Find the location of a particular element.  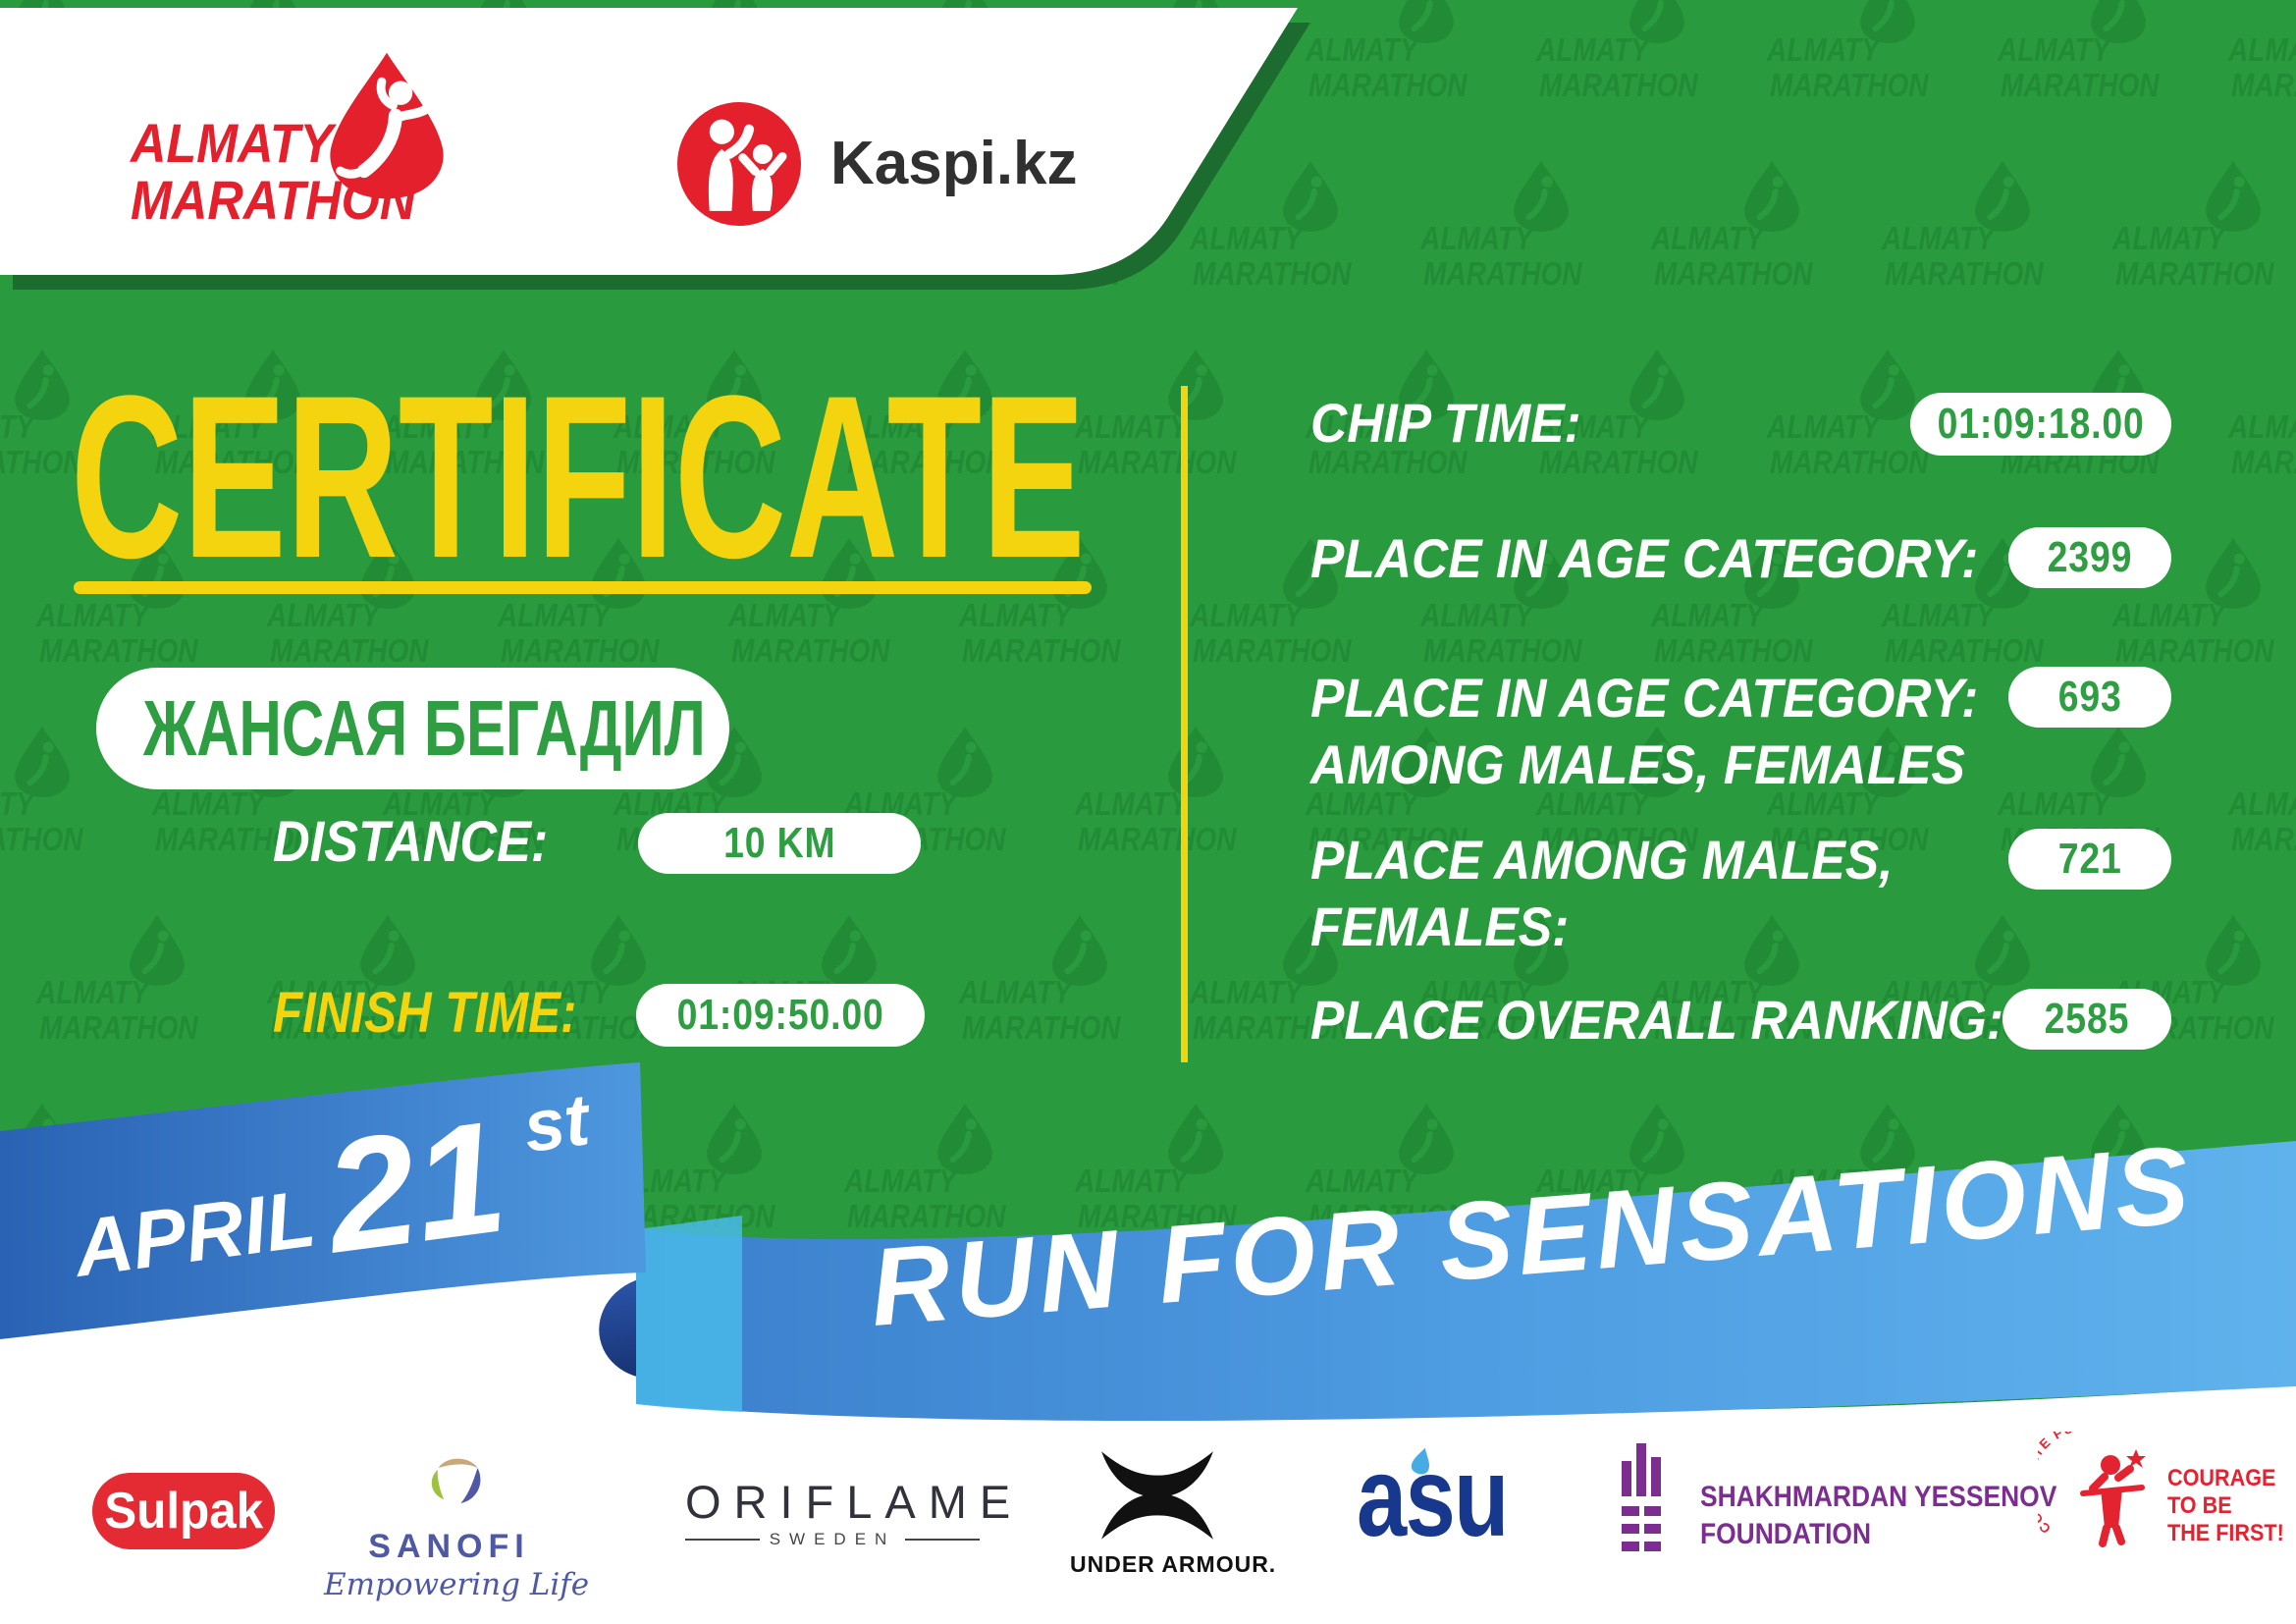

chip-time-value: 01:09:18.00 is located at coordinates (2041, 424).